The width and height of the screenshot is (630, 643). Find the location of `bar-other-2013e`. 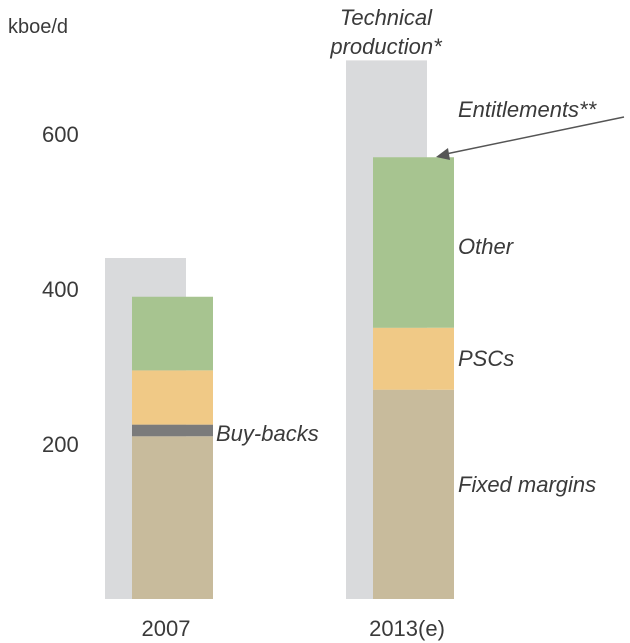

bar-other-2013e is located at coordinates (413, 242).